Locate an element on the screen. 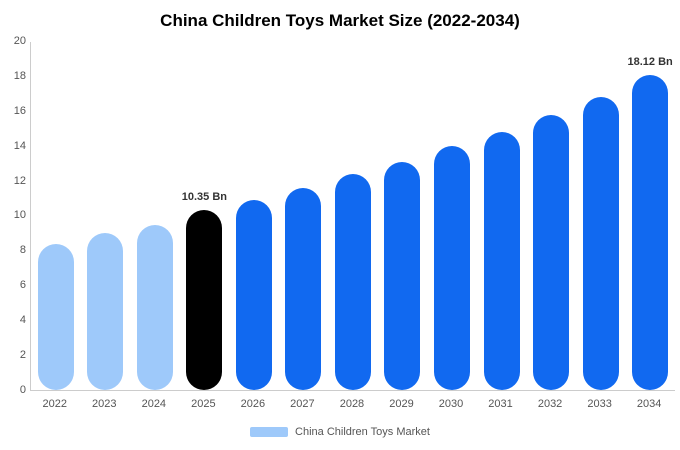 Image resolution: width=680 pixels, height=450 pixels. y-tick-label: 20 is located at coordinates (19, 41).